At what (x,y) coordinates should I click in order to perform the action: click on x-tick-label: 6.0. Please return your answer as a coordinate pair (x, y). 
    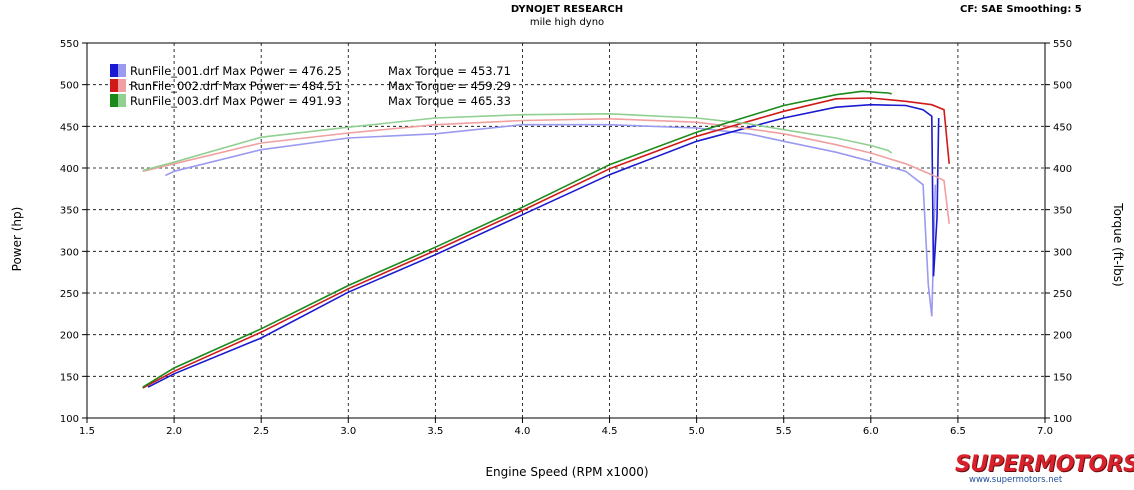
    Looking at the image, I should click on (871, 431).